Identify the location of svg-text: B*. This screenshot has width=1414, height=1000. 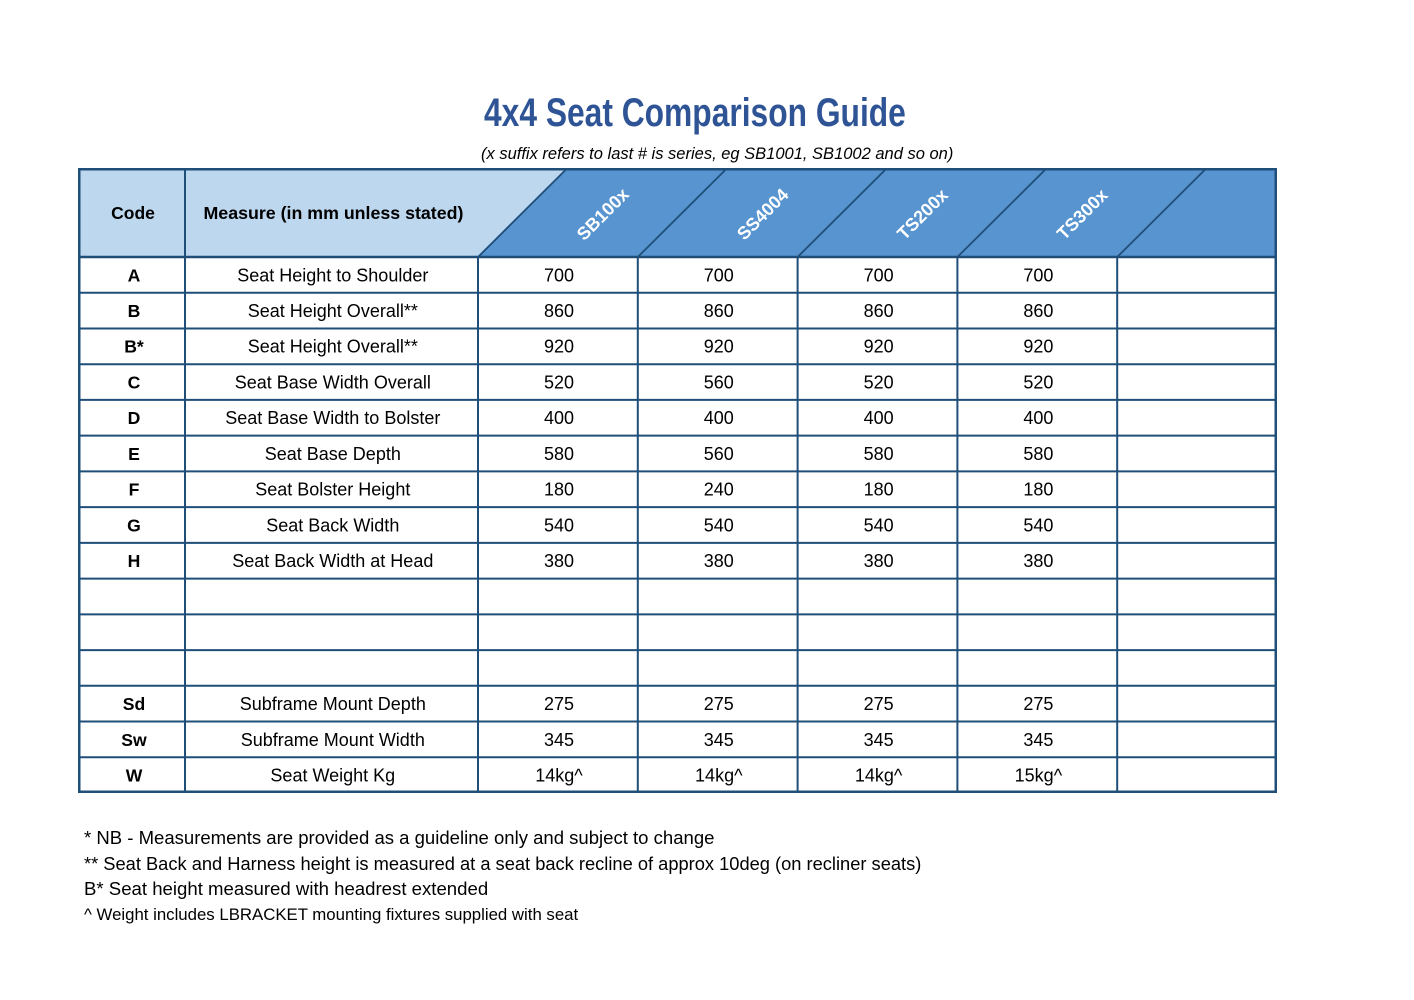
(134, 347).